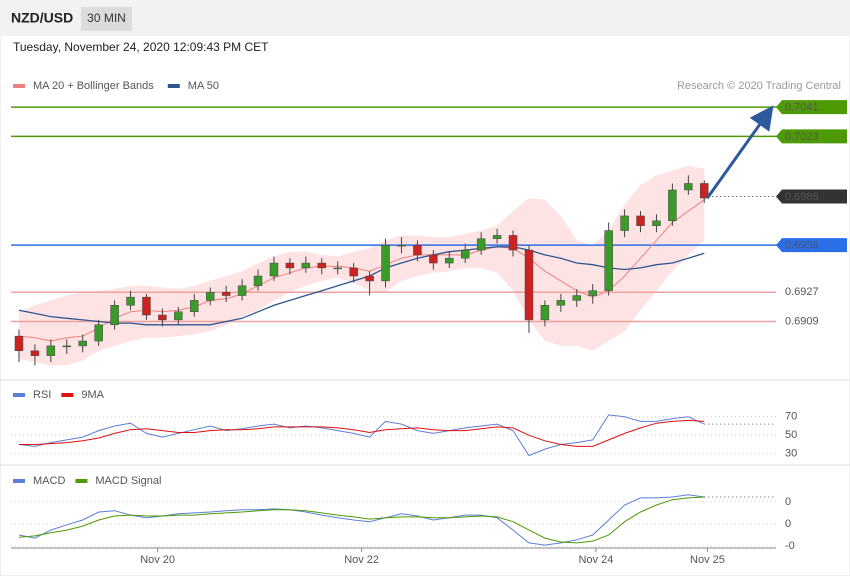  I want to click on level-label: 0.7023, so click(802, 137).